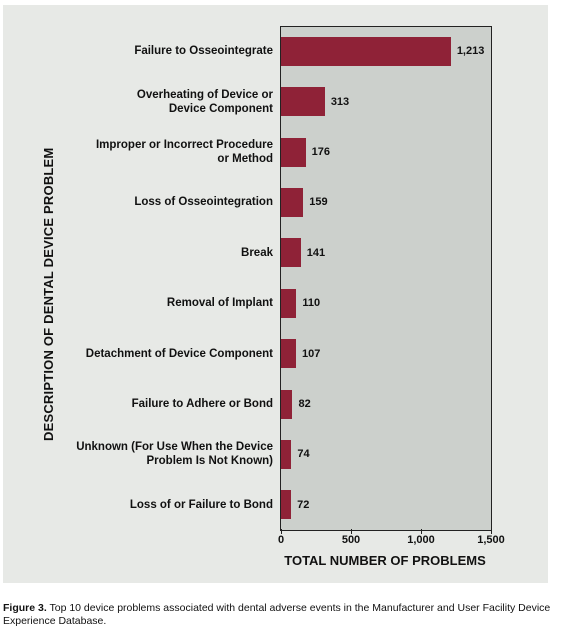  What do you see at coordinates (385, 560) in the screenshot?
I see `x-axis-label: TOTAL NUMBER OF PROBLEMS` at bounding box center [385, 560].